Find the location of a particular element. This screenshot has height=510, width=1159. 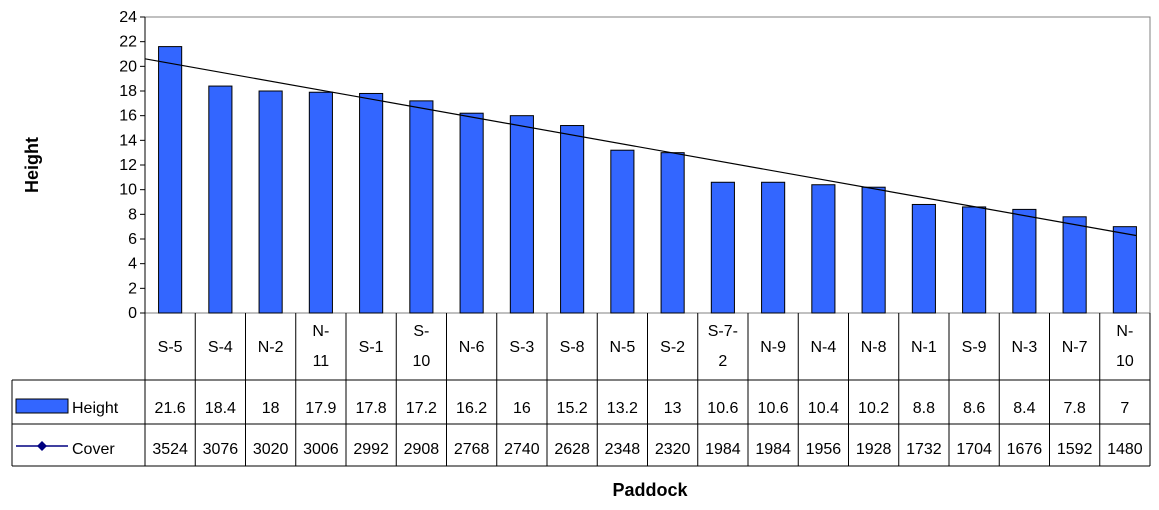

data-cell-cover: 2740 is located at coordinates (522, 449).